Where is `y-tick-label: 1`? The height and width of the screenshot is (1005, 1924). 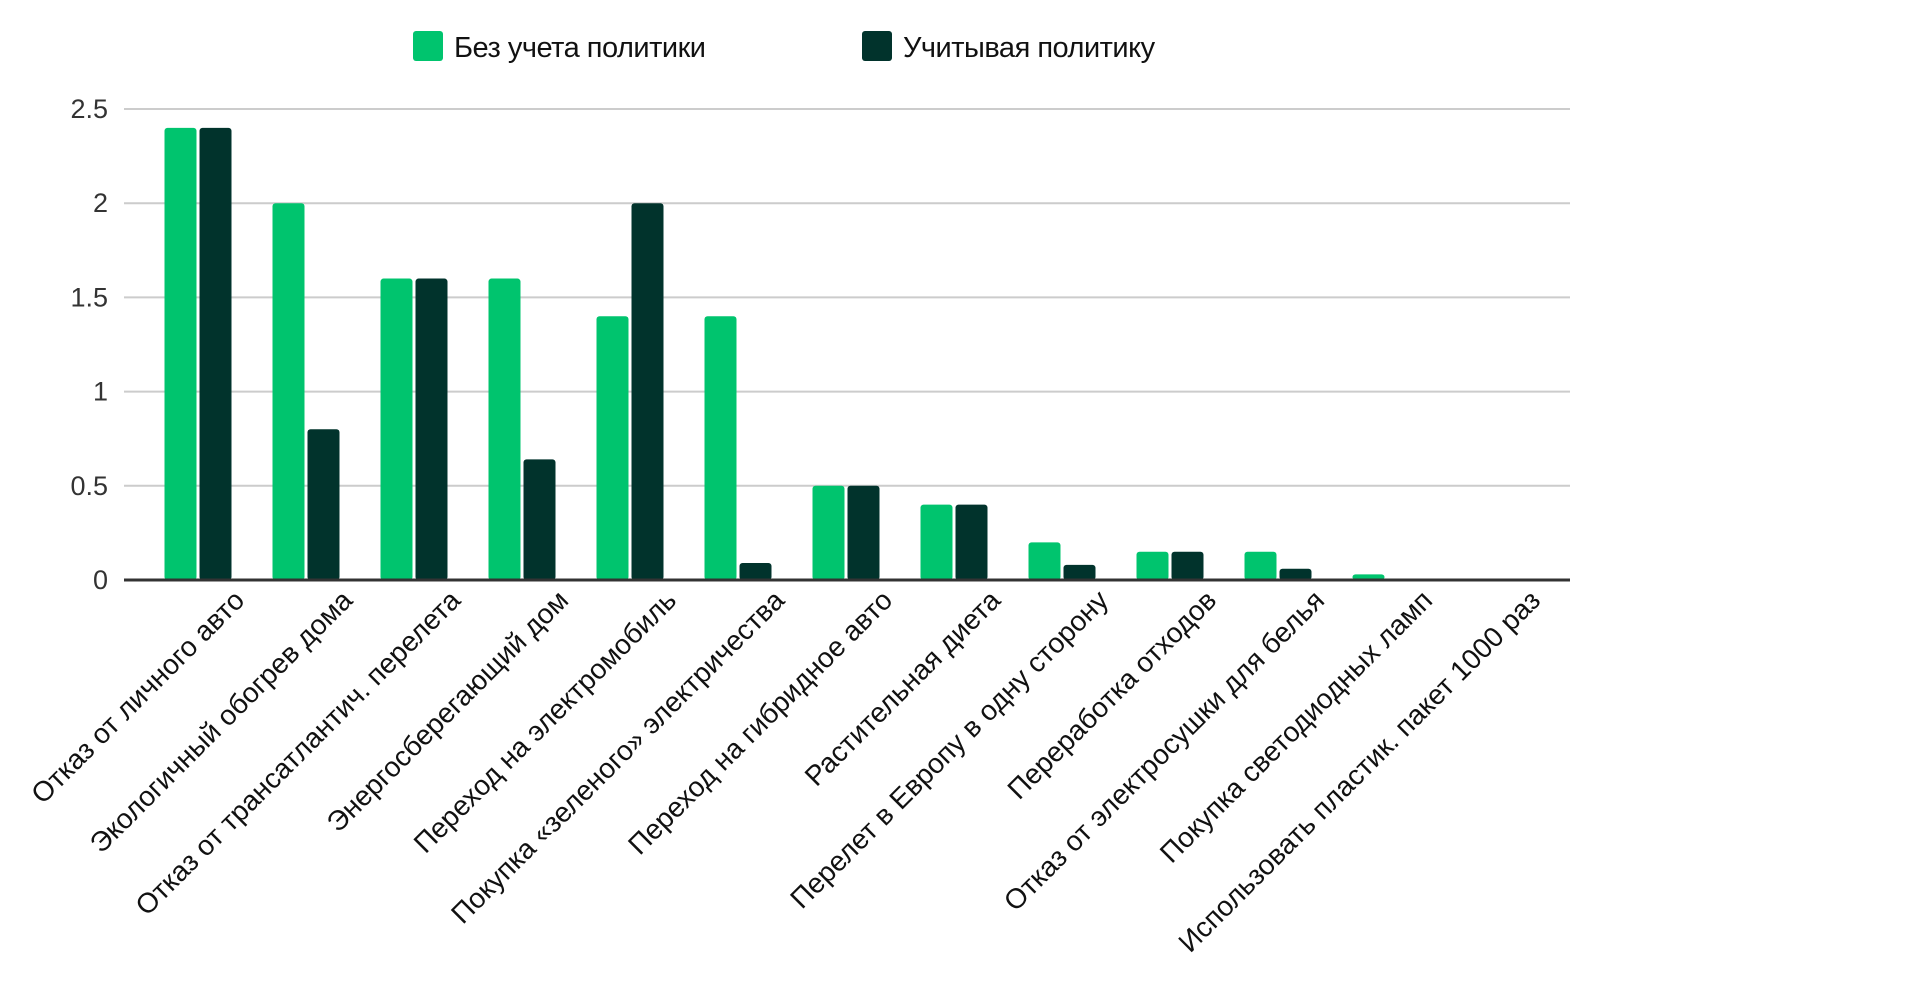 y-tick-label: 1 is located at coordinates (100, 392).